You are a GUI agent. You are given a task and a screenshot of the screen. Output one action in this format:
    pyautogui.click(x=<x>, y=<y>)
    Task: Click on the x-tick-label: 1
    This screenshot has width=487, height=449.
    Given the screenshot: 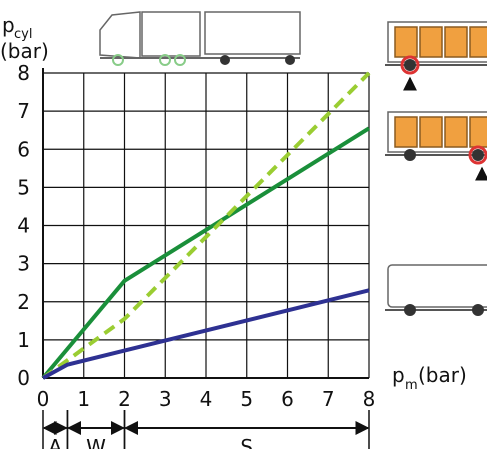 What is the action you would take?
    pyautogui.click(x=83, y=399)
    